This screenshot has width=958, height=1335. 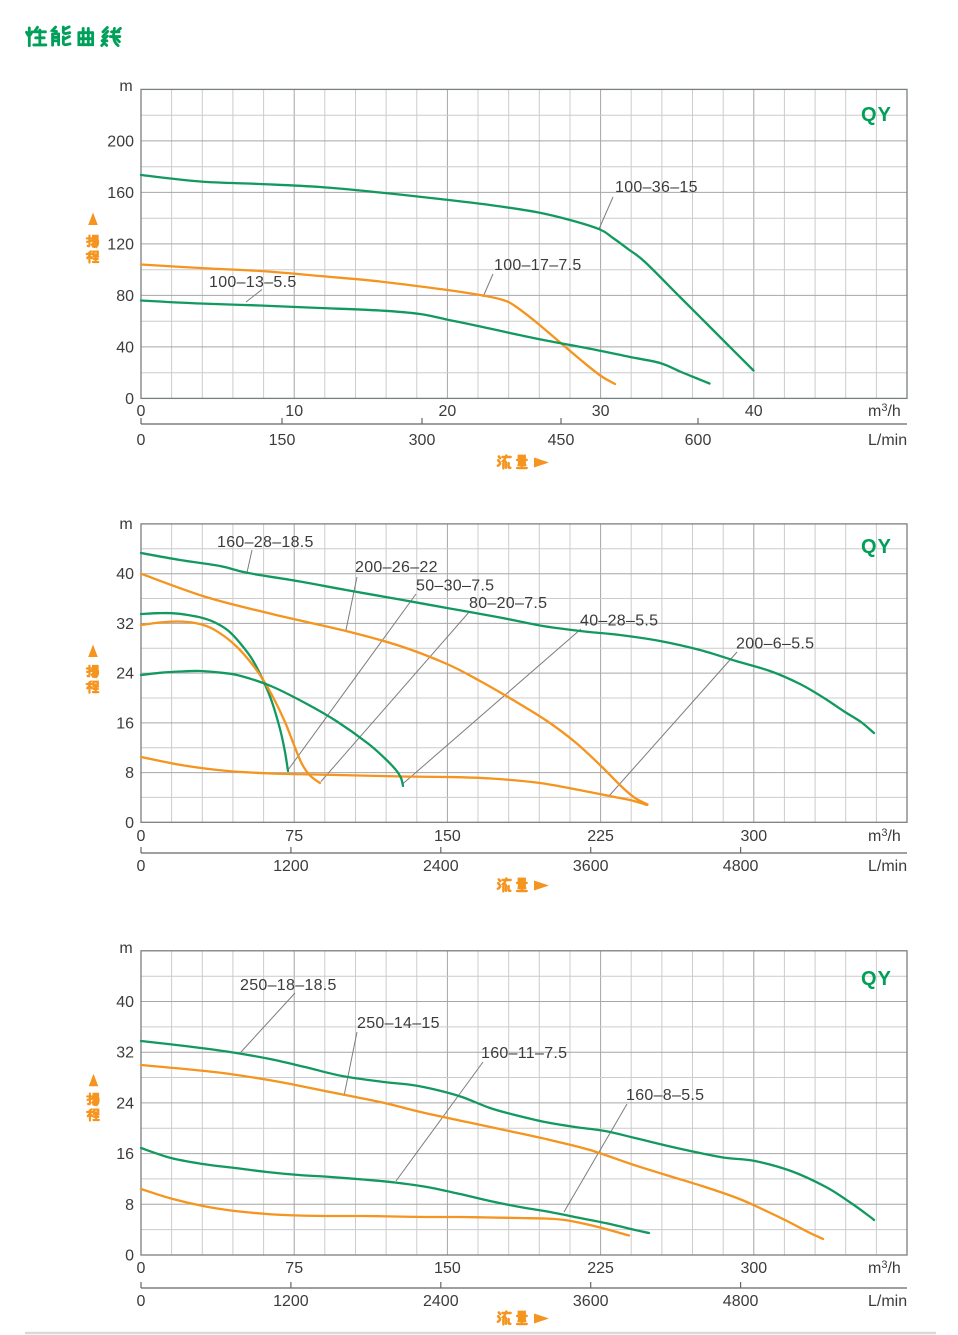 I want to click on svg-text: 120, so click(x=120, y=244).